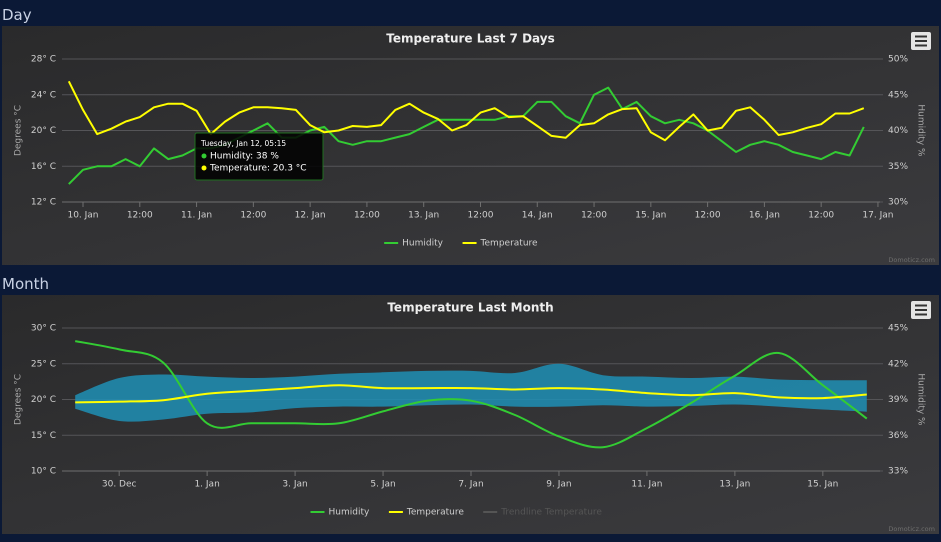 The width and height of the screenshot is (941, 542). What do you see at coordinates (17, 15) in the screenshot?
I see `section-heading: Day` at bounding box center [17, 15].